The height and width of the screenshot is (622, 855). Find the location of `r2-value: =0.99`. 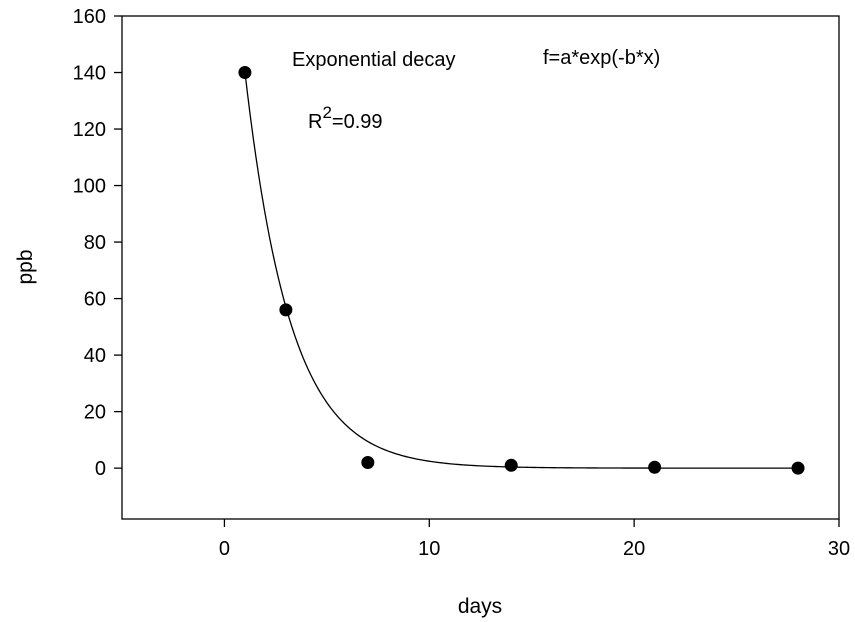

r2-value: =0.99 is located at coordinates (357, 122).